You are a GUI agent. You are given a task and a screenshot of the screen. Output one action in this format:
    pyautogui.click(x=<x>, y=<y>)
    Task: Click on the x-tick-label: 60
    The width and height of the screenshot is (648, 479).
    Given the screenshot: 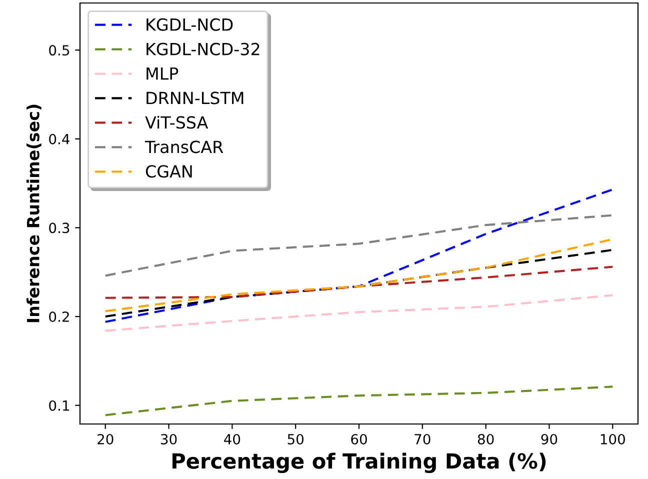 What is the action you would take?
    pyautogui.click(x=359, y=439)
    